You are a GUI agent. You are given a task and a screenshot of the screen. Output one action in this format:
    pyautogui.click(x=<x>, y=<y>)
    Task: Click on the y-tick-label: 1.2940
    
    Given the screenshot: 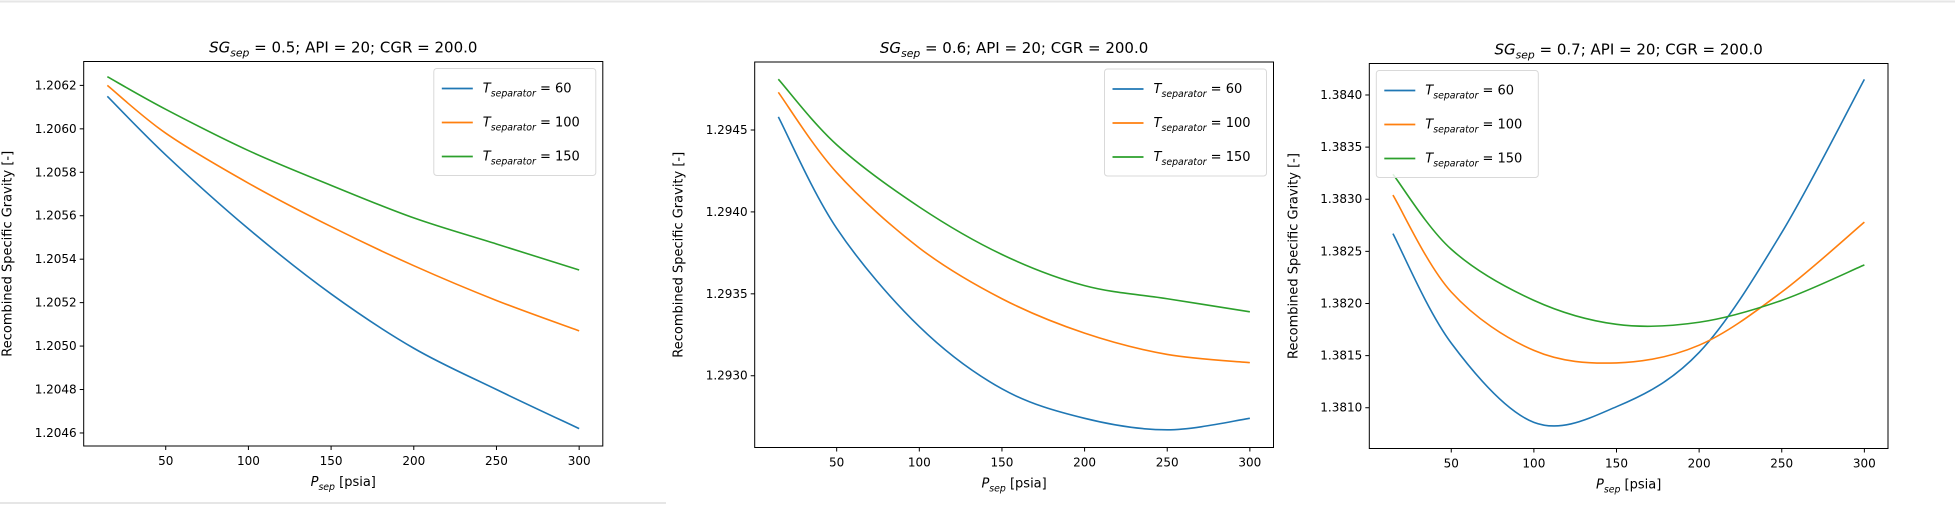 What is the action you would take?
    pyautogui.click(x=727, y=212)
    